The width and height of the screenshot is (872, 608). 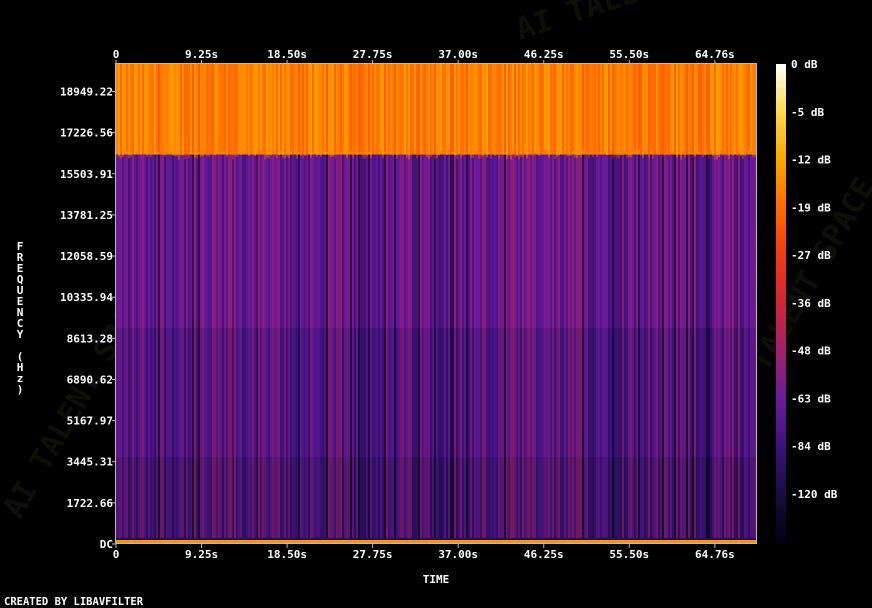 What do you see at coordinates (811, 398) in the screenshot?
I see `colorbar-tick-label: -63 dB` at bounding box center [811, 398].